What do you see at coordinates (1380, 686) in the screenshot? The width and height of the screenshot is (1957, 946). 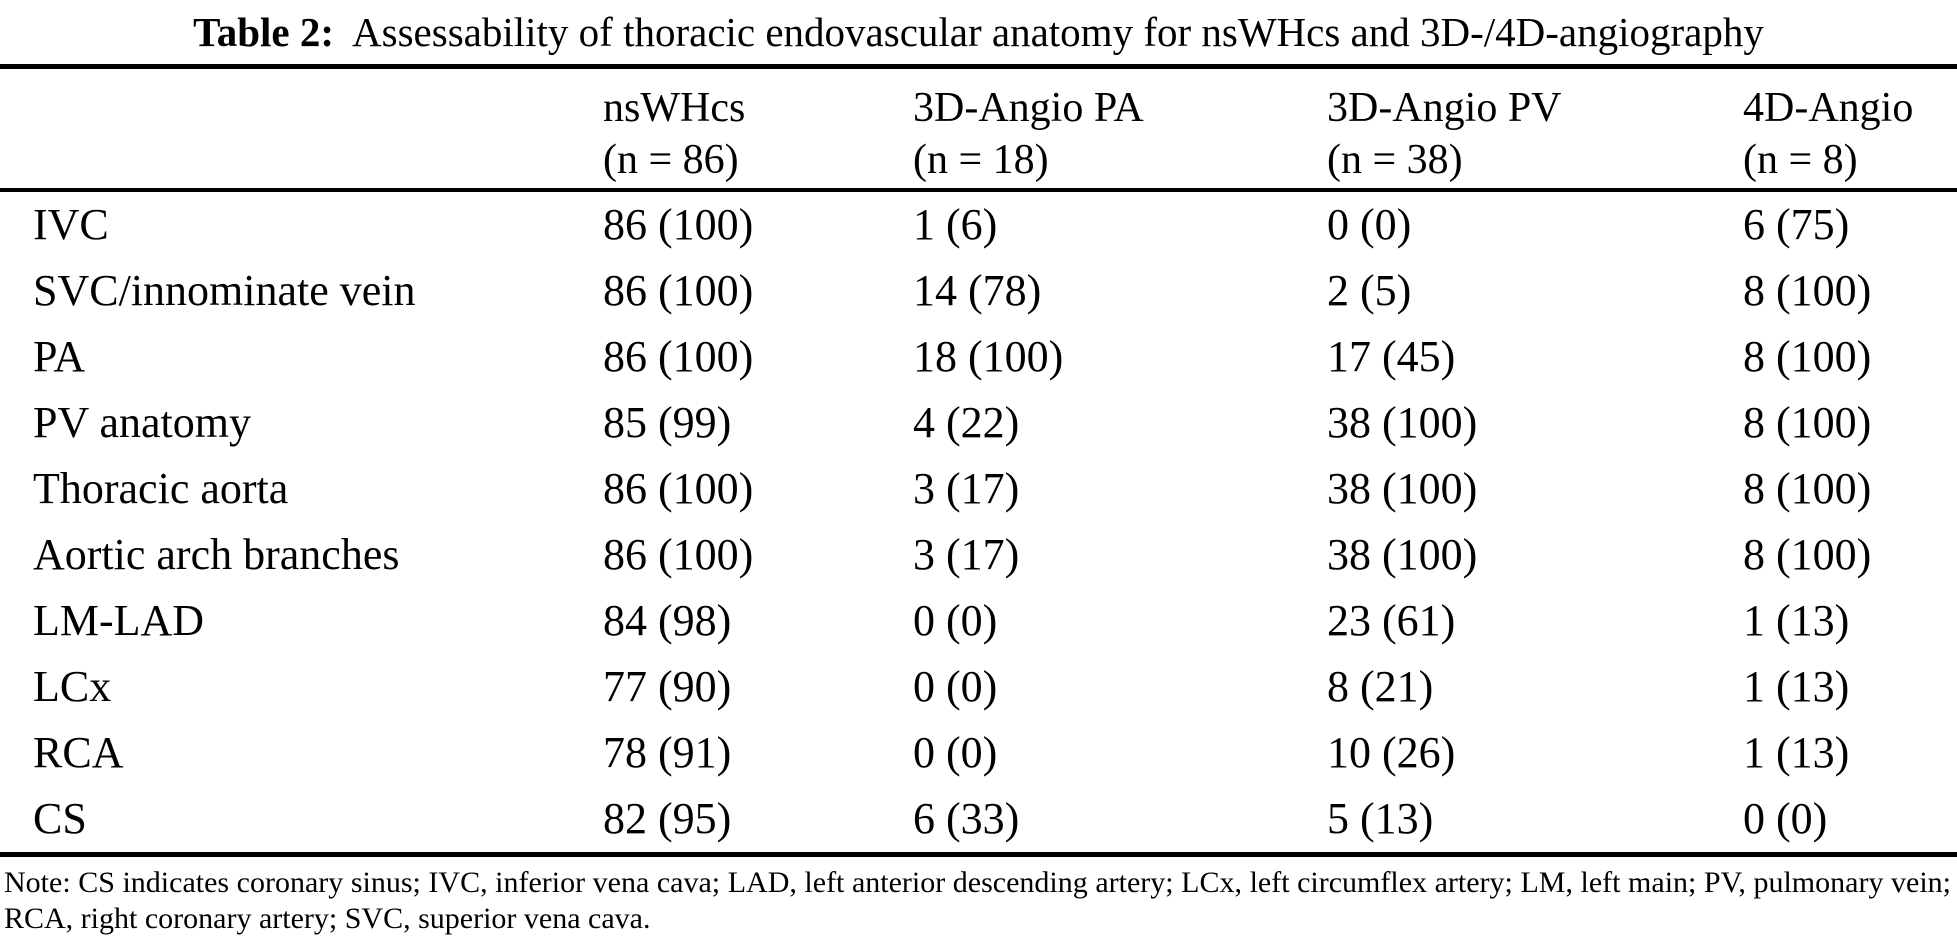 I see `data-cell: 8 (21)` at bounding box center [1380, 686].